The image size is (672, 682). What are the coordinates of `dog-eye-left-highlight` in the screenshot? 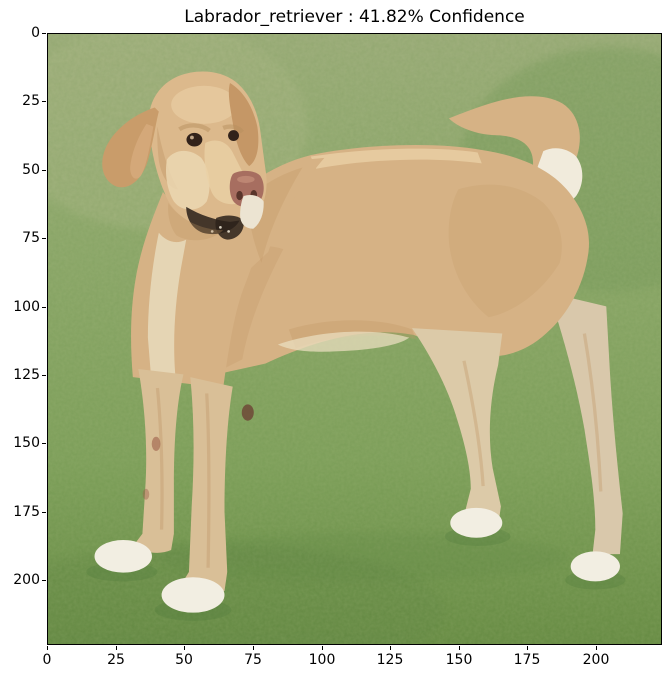 It's located at (192, 137).